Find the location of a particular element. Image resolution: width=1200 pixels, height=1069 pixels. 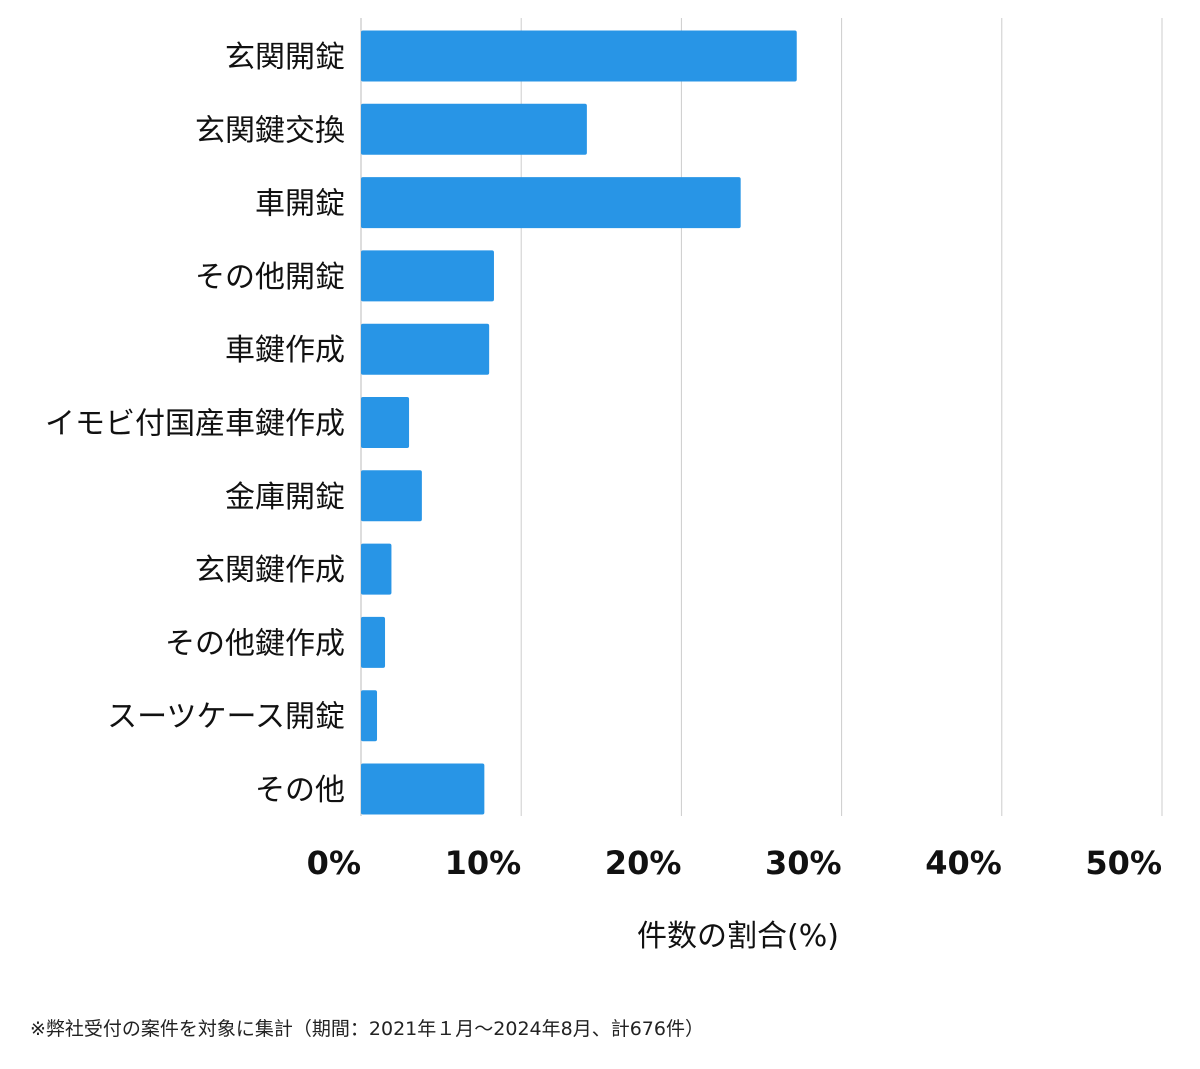

category-label: 玄関開錠 is located at coordinates (285, 57).